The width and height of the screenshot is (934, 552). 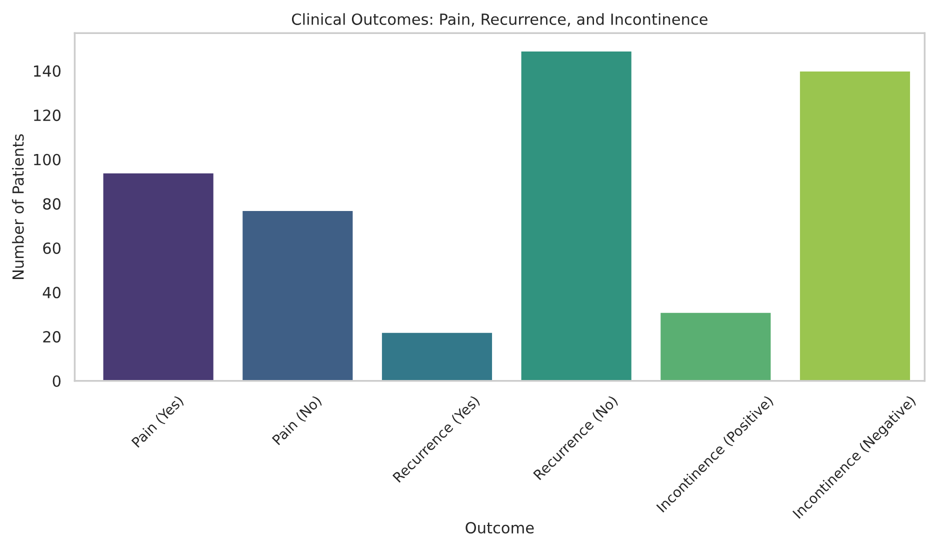 What do you see at coordinates (56, 381) in the screenshot?
I see `y-tick-label: 0` at bounding box center [56, 381].